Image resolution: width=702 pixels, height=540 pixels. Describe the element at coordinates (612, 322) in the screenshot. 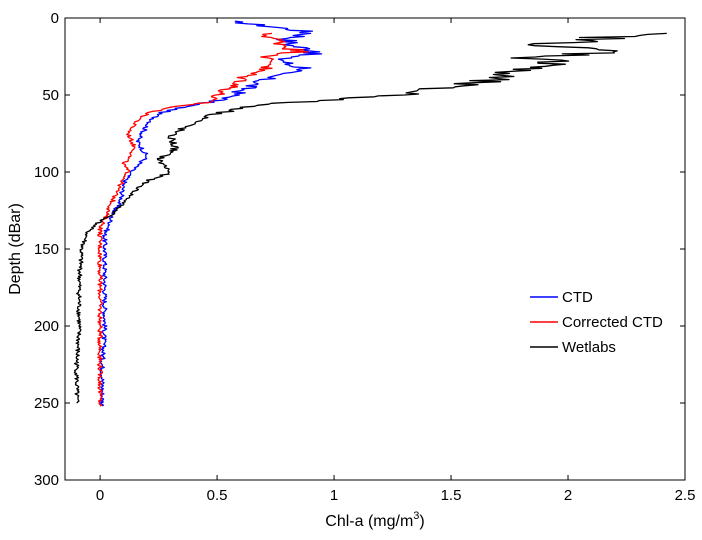

I see `legend-label: Corrected CTD` at that location.